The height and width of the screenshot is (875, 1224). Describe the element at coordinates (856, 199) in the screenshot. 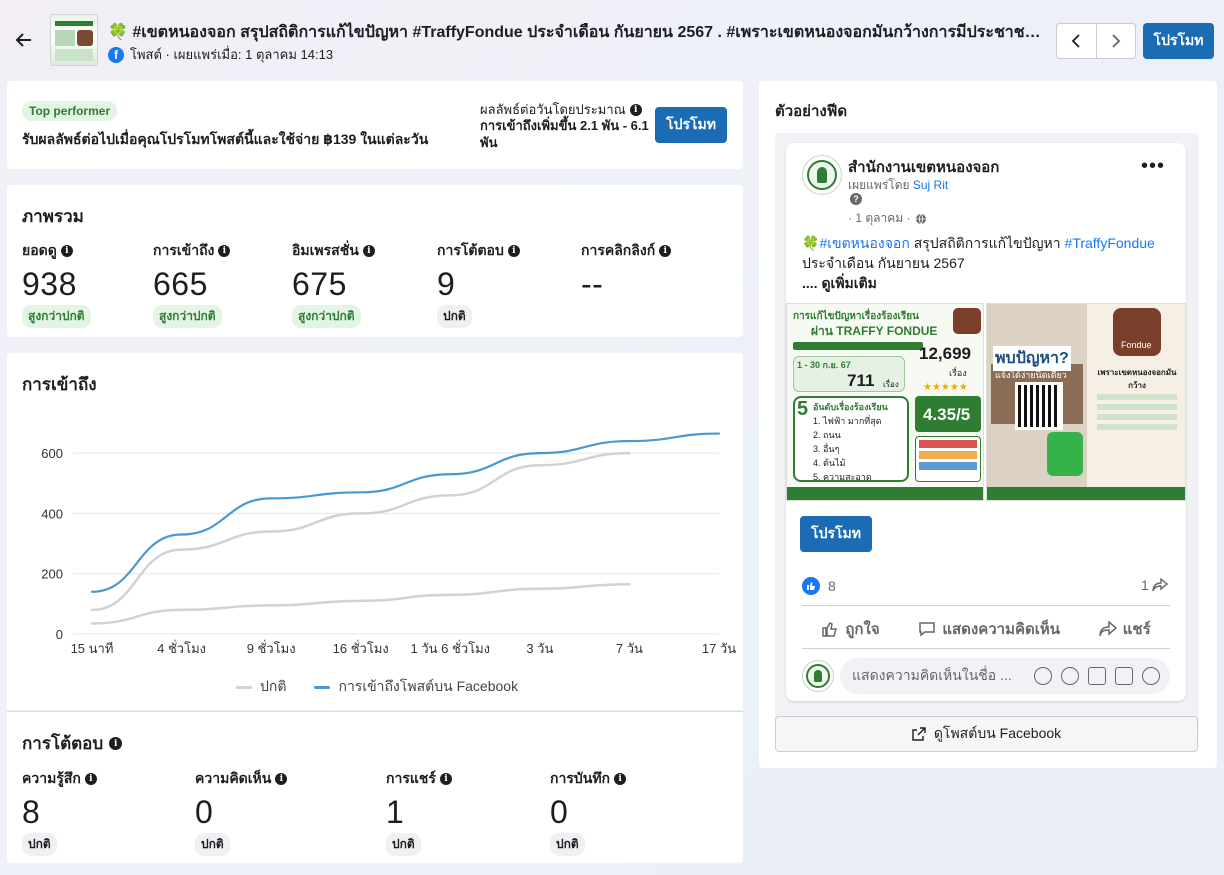

I see `help-icon: ?` at that location.